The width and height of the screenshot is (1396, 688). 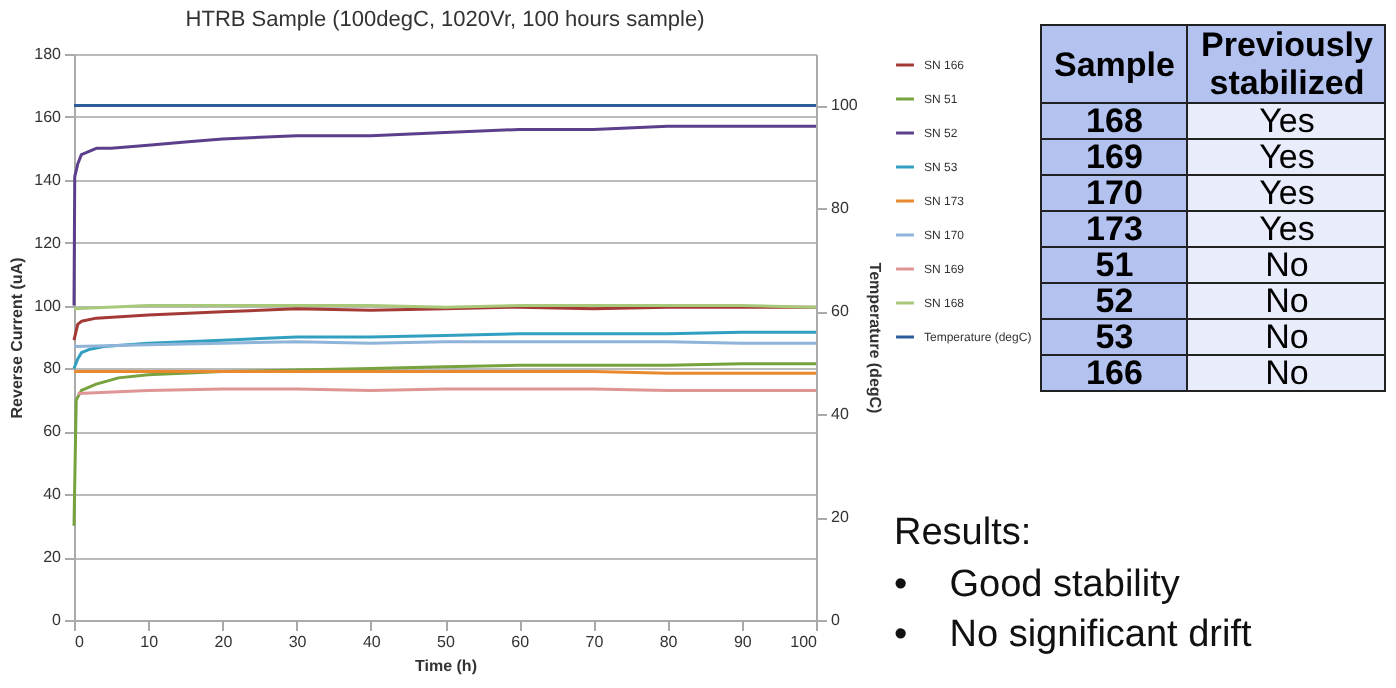 What do you see at coordinates (1114, 301) in the screenshot?
I see `category-label: 52` at bounding box center [1114, 301].